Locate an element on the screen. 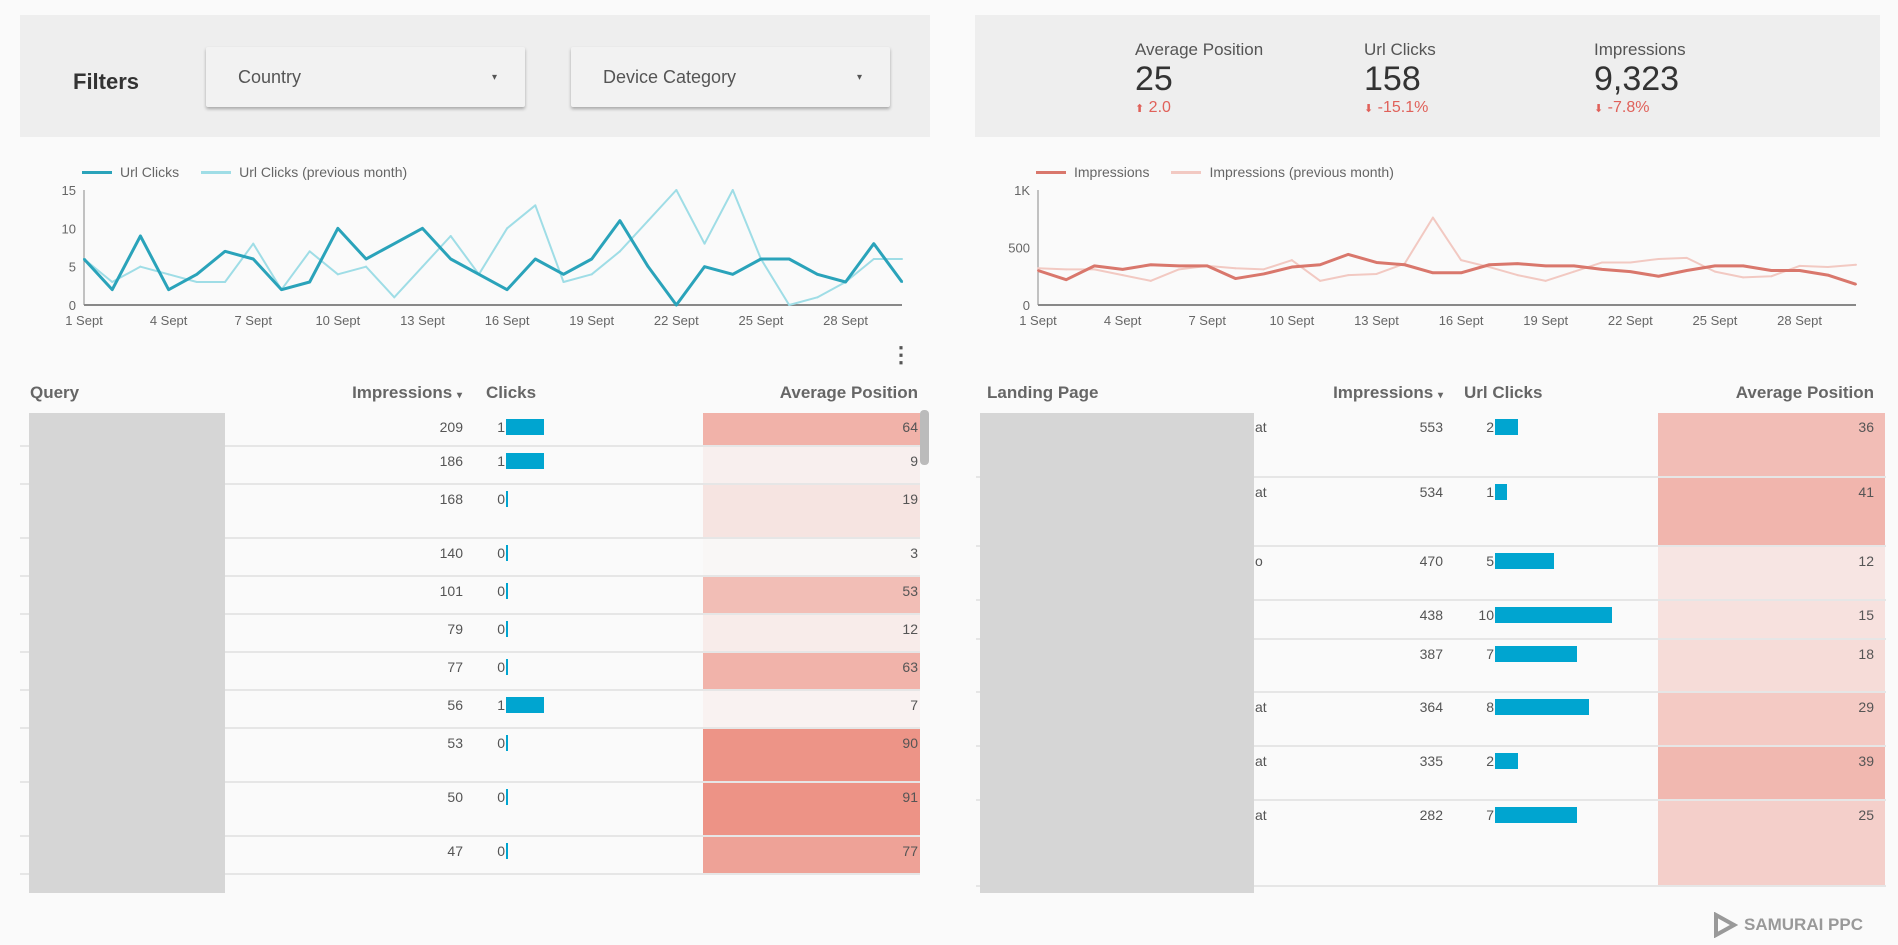  header-landing-page: Landing Page is located at coordinates (1043, 392).